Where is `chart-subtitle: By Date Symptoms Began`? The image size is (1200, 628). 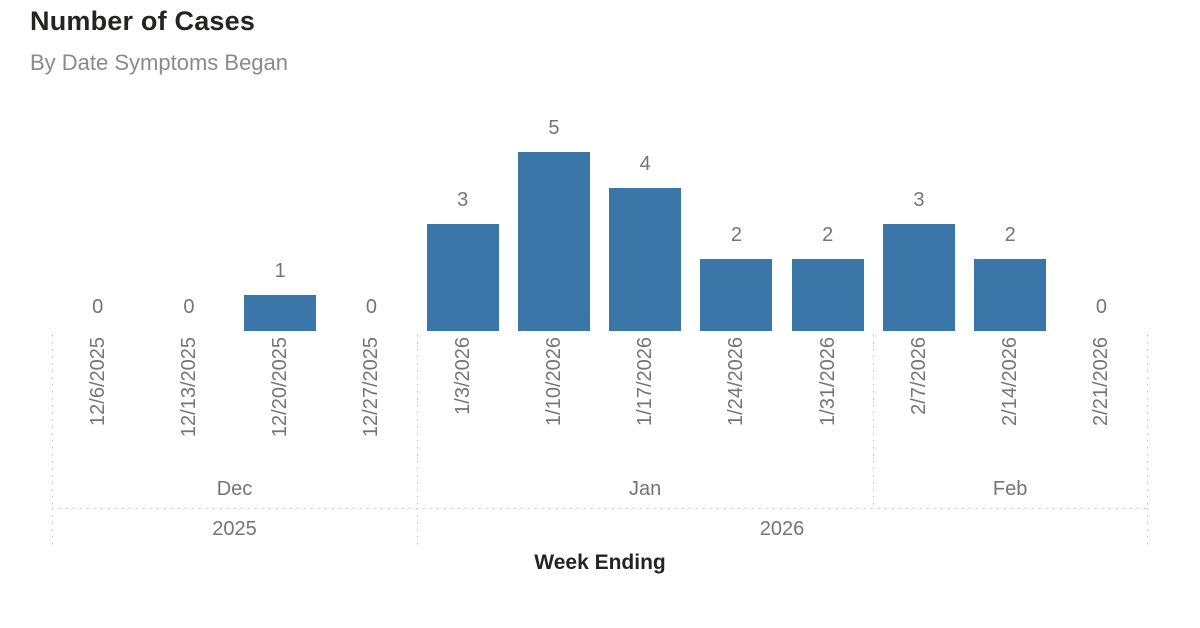
chart-subtitle: By Date Symptoms Began is located at coordinates (159, 62).